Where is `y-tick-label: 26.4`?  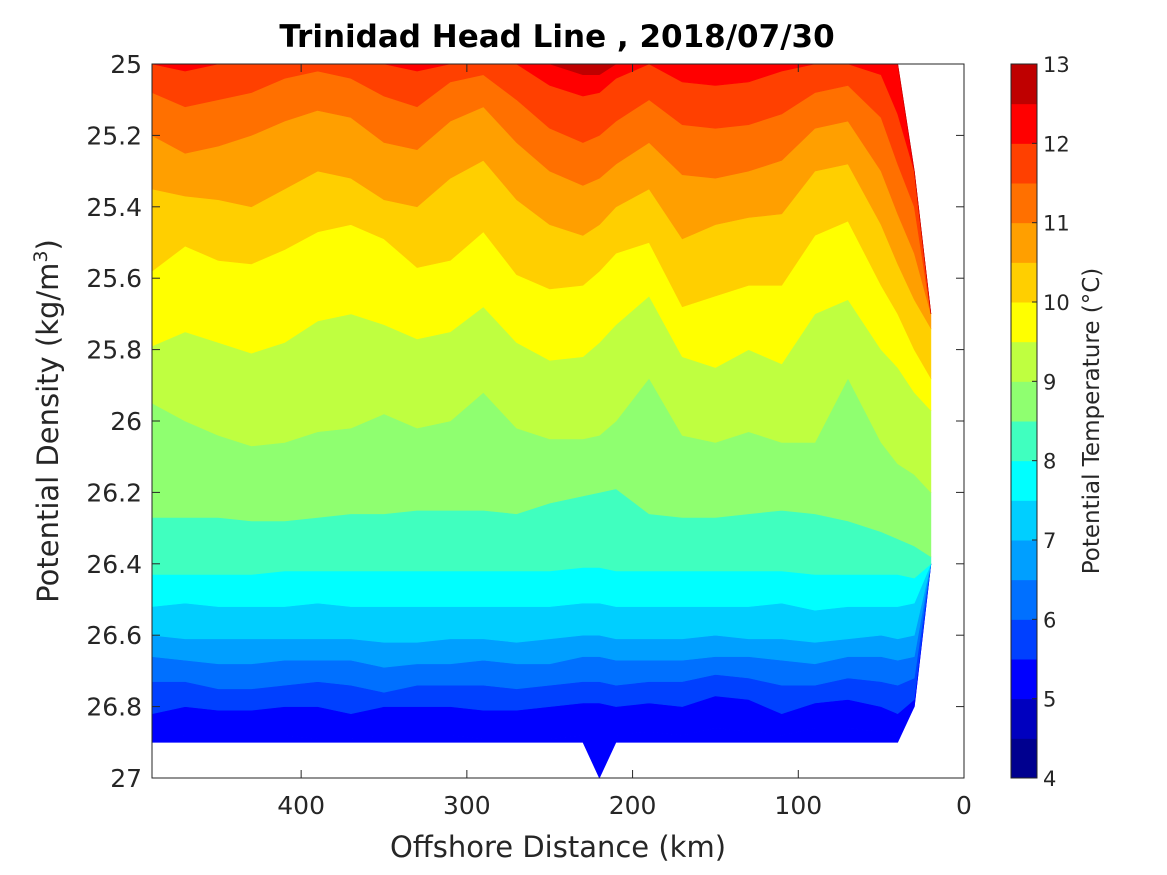
y-tick-label: 26.4 is located at coordinates (114, 564).